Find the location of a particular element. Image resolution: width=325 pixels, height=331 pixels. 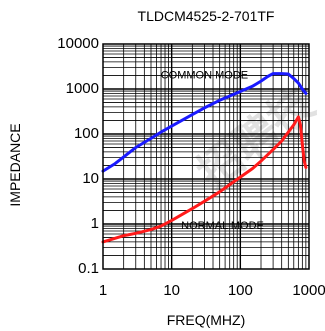

y-tick-label: 1000 is located at coordinates (82, 88).